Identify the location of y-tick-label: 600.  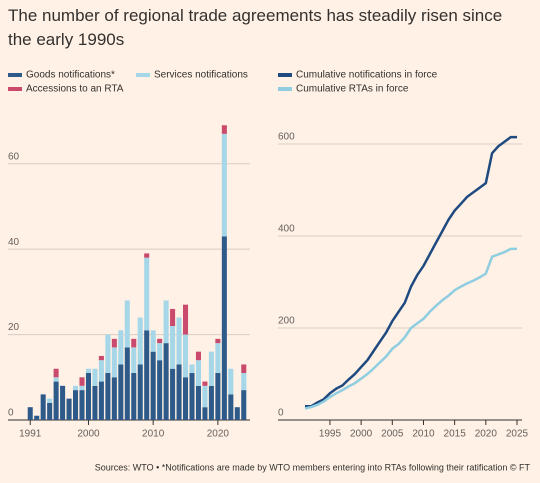
(286, 137).